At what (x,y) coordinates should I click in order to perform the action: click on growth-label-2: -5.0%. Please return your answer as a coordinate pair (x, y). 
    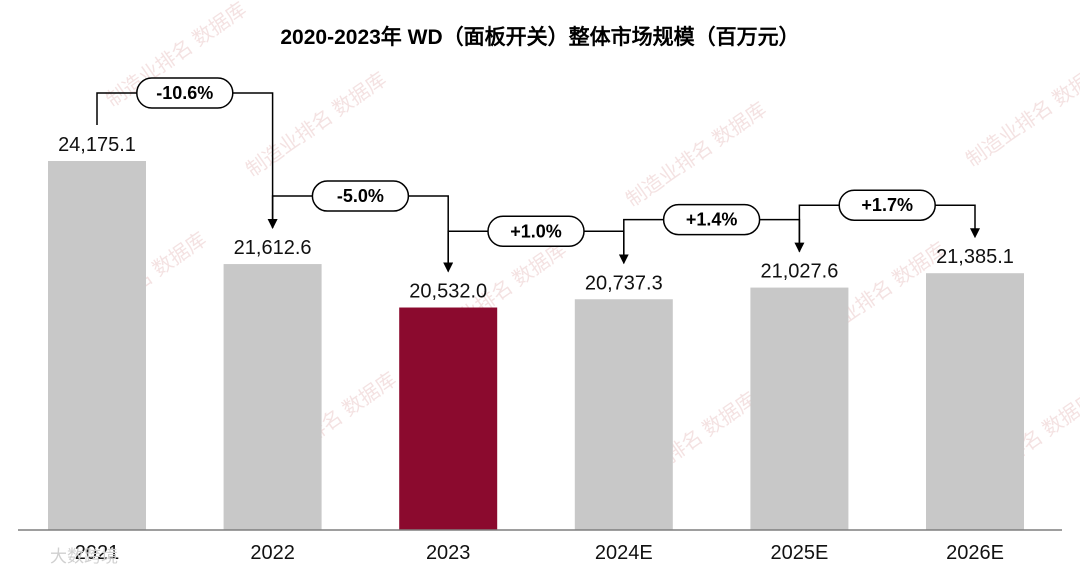
    Looking at the image, I should click on (360, 196).